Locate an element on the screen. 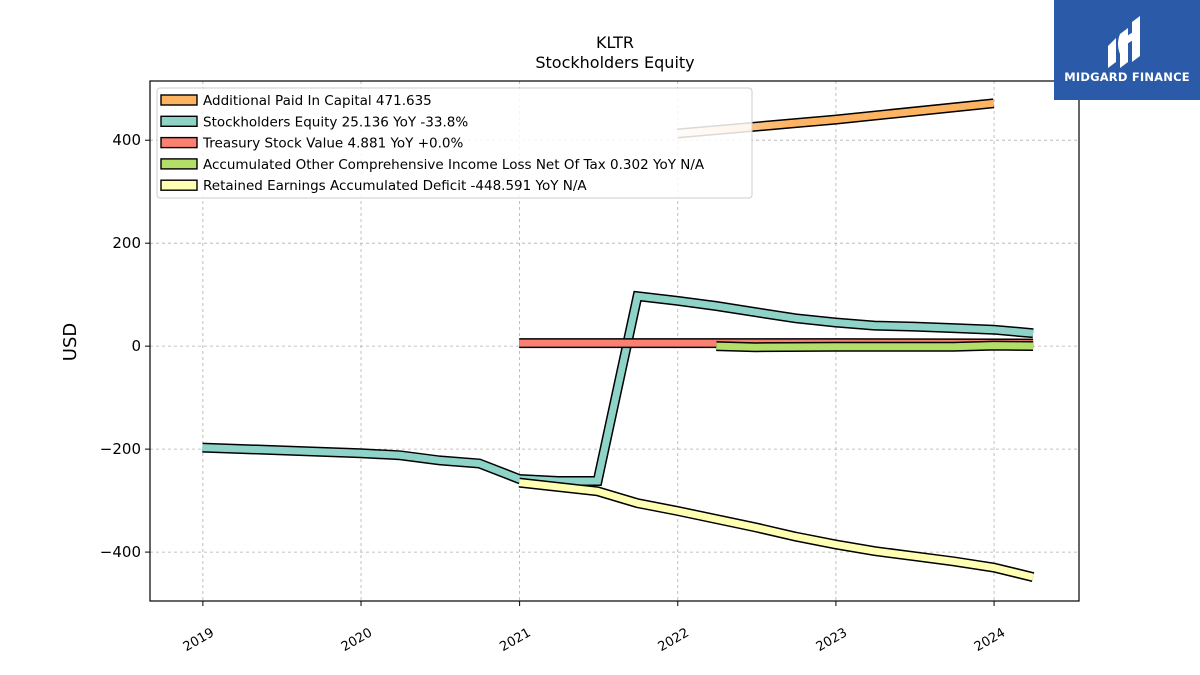 Image resolution: width=1200 pixels, height=675 pixels. x-tick-label: 2023 is located at coordinates (832, 640).